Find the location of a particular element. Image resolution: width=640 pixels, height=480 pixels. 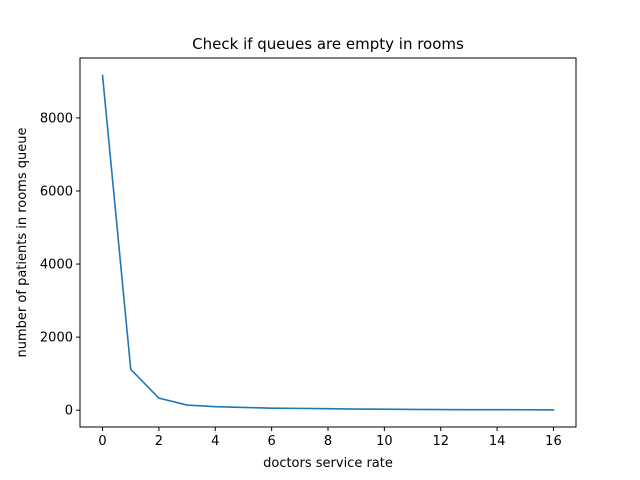

y-axis: 0 2000 4000 6000 8000 is located at coordinates (60, 265).